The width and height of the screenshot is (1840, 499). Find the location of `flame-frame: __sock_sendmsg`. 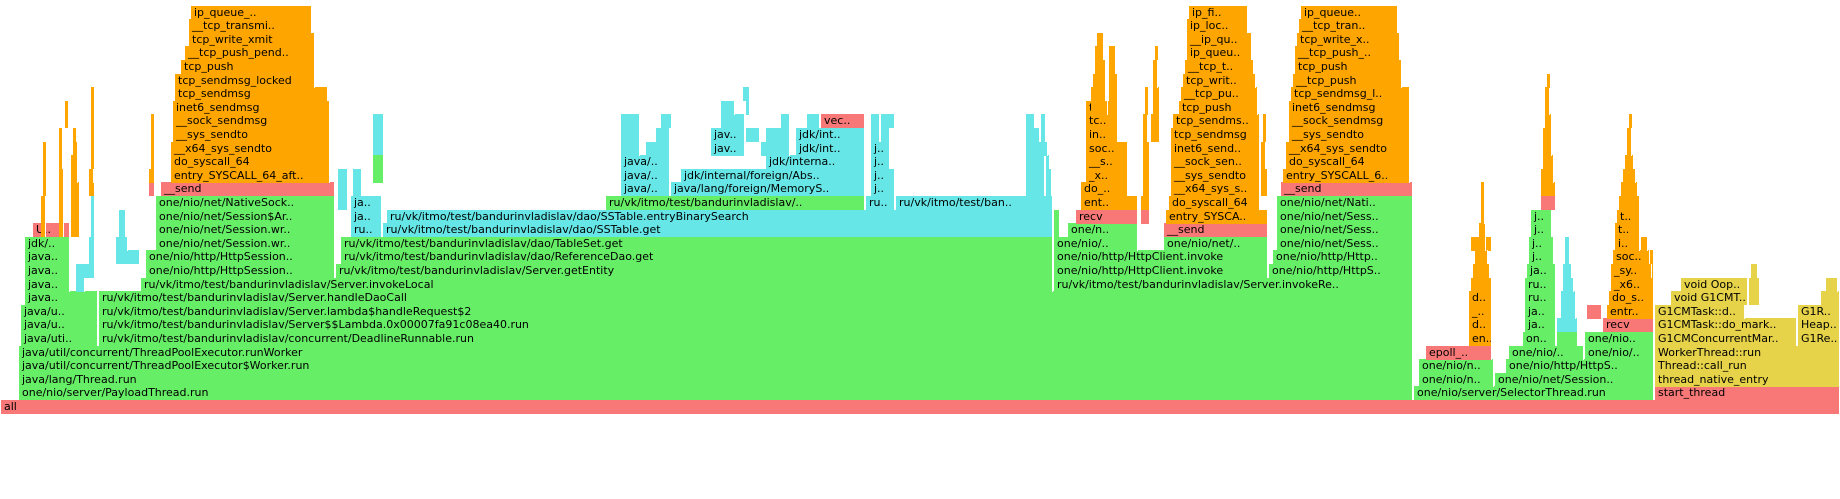

flame-frame: __sock_sendmsg is located at coordinates (1349, 121).